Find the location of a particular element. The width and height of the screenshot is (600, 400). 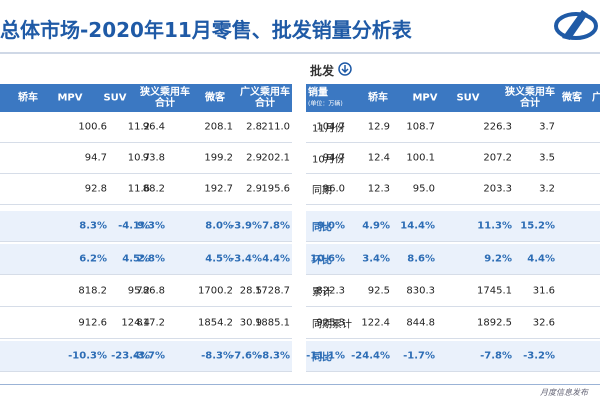

cell: 1745.1 is located at coordinates (494, 291).